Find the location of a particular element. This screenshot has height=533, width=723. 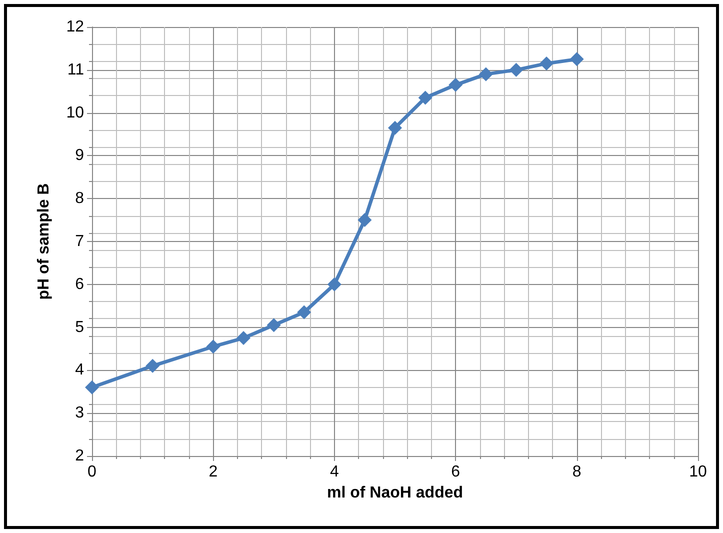

x-tick-label: 2 is located at coordinates (213, 472).